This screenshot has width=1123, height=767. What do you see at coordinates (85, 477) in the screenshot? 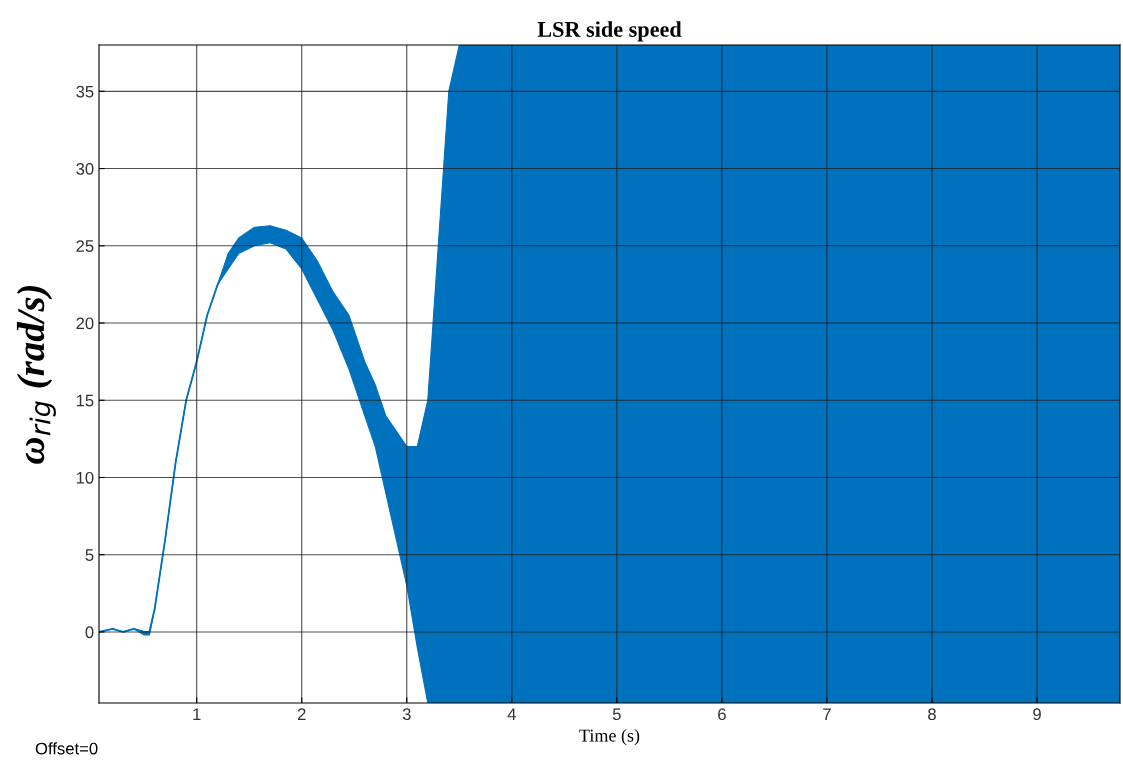
I see `y-tick-label: 10` at bounding box center [85, 477].